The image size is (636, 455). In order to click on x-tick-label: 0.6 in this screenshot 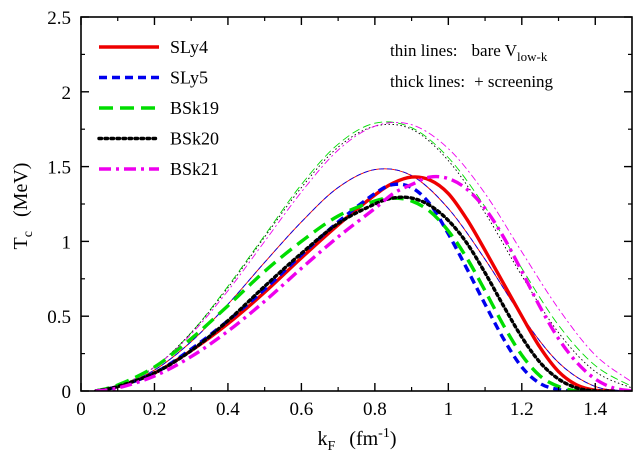, I will do `click(302, 409)`.